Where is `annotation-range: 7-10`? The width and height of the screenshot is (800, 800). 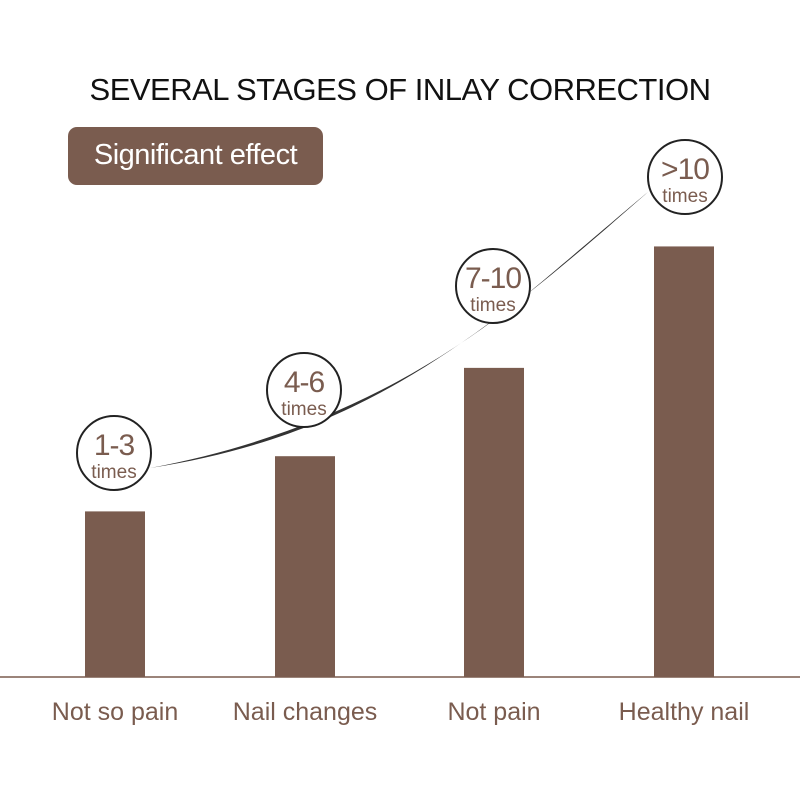 annotation-range: 7-10 is located at coordinates (493, 278).